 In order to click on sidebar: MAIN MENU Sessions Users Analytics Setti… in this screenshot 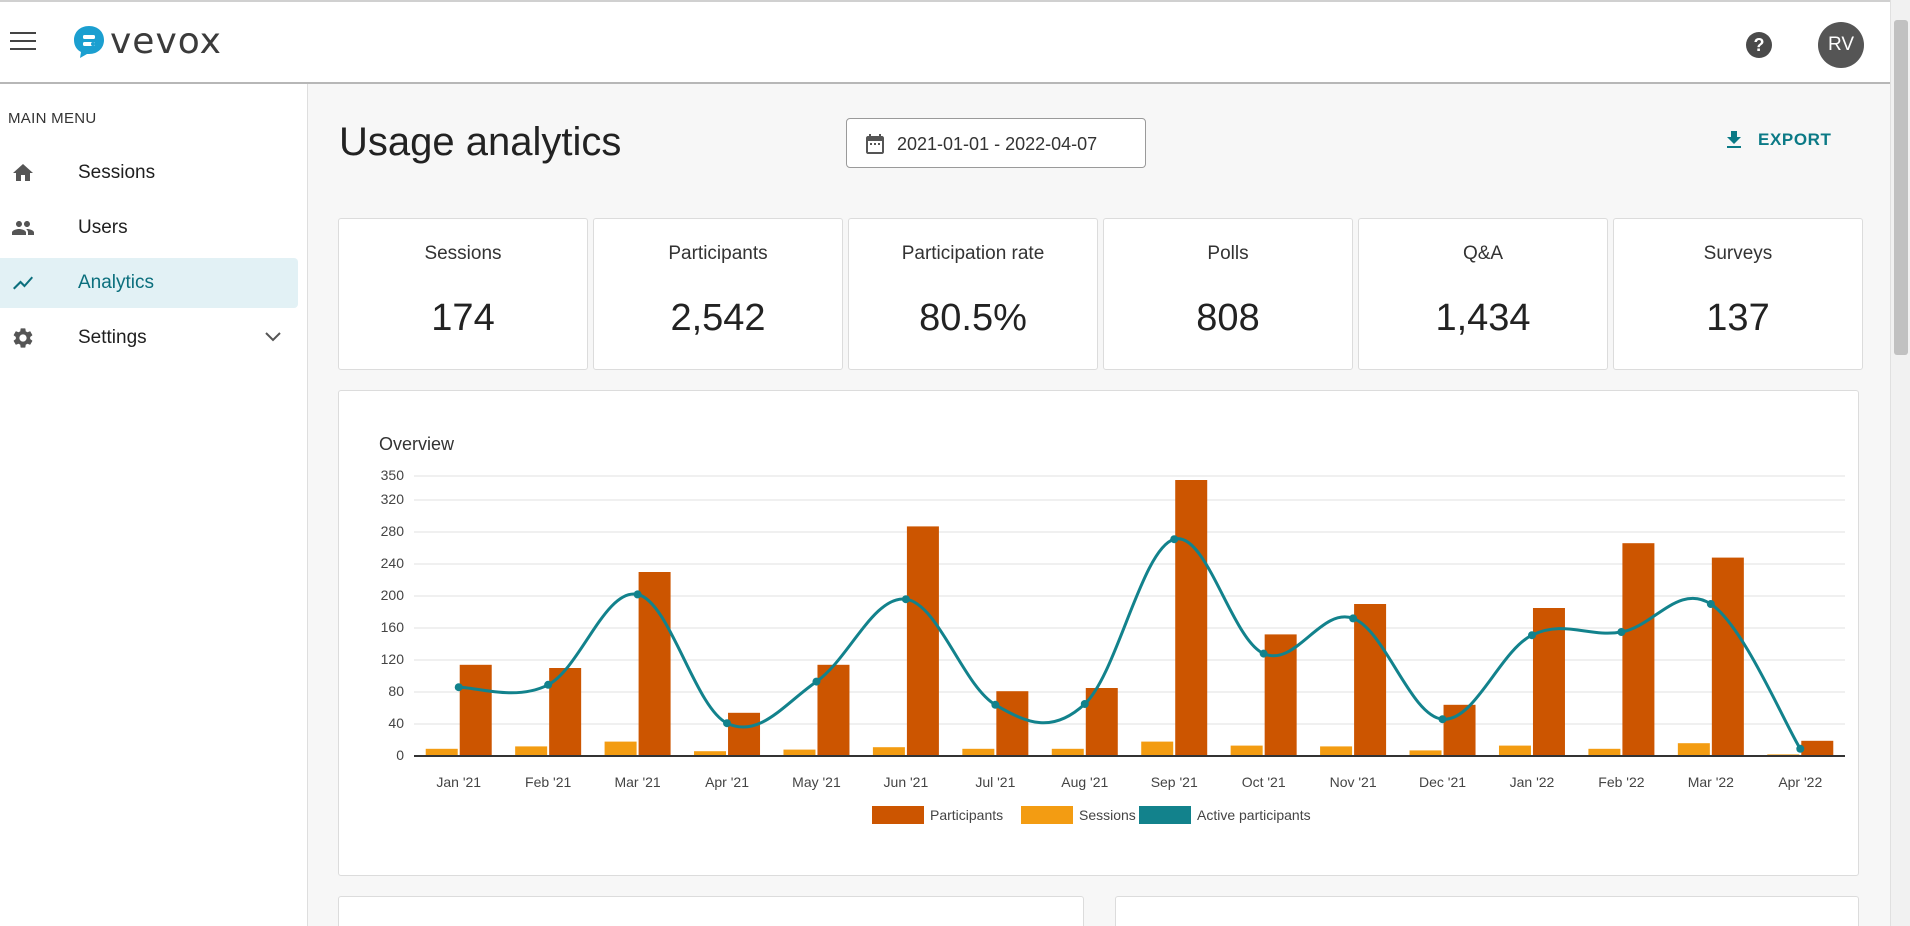, I will do `click(154, 505)`.